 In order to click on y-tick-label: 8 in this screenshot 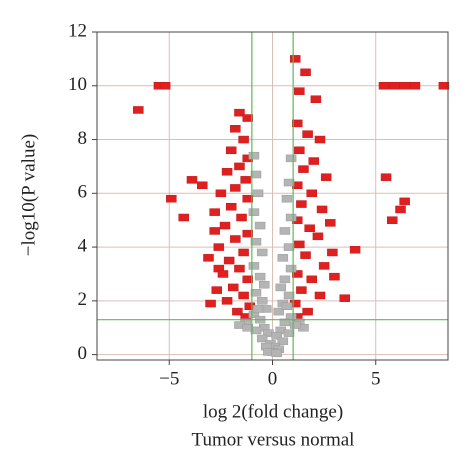, I will do `click(83, 138)`.